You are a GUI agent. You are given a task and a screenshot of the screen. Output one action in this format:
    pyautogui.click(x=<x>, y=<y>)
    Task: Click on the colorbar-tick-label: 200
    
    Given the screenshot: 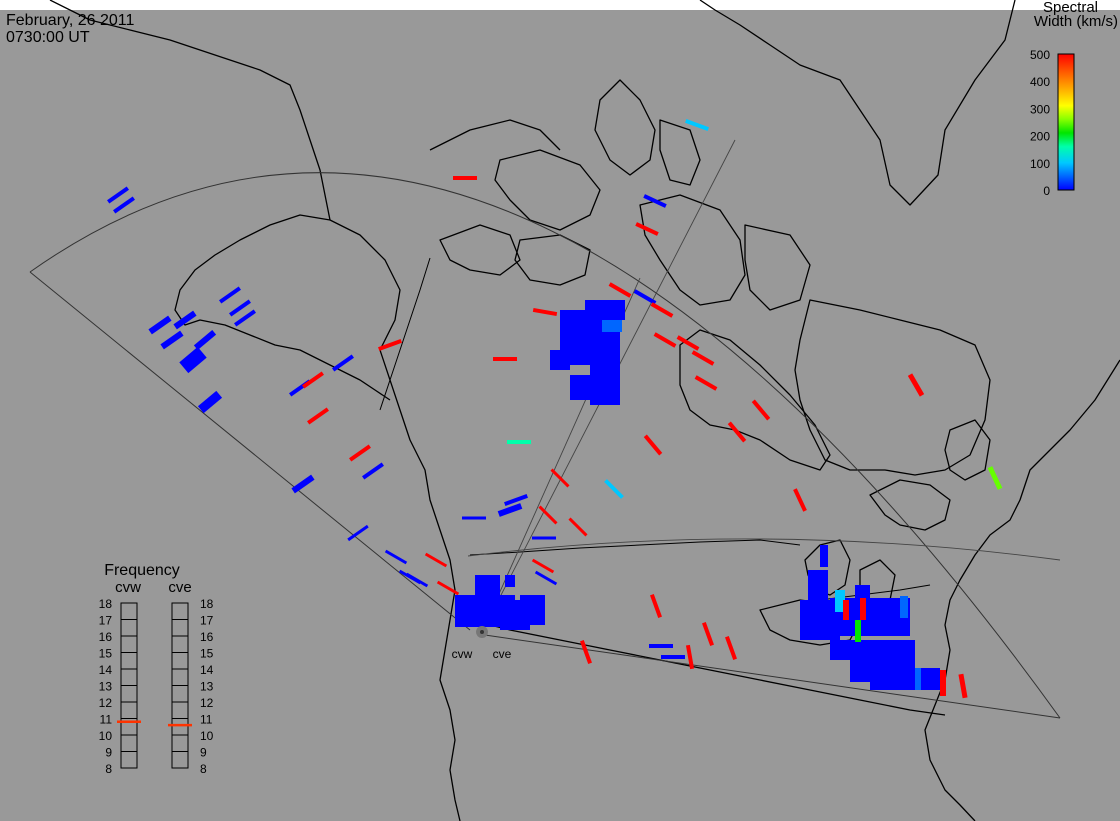 What is the action you would take?
    pyautogui.click(x=1040, y=137)
    